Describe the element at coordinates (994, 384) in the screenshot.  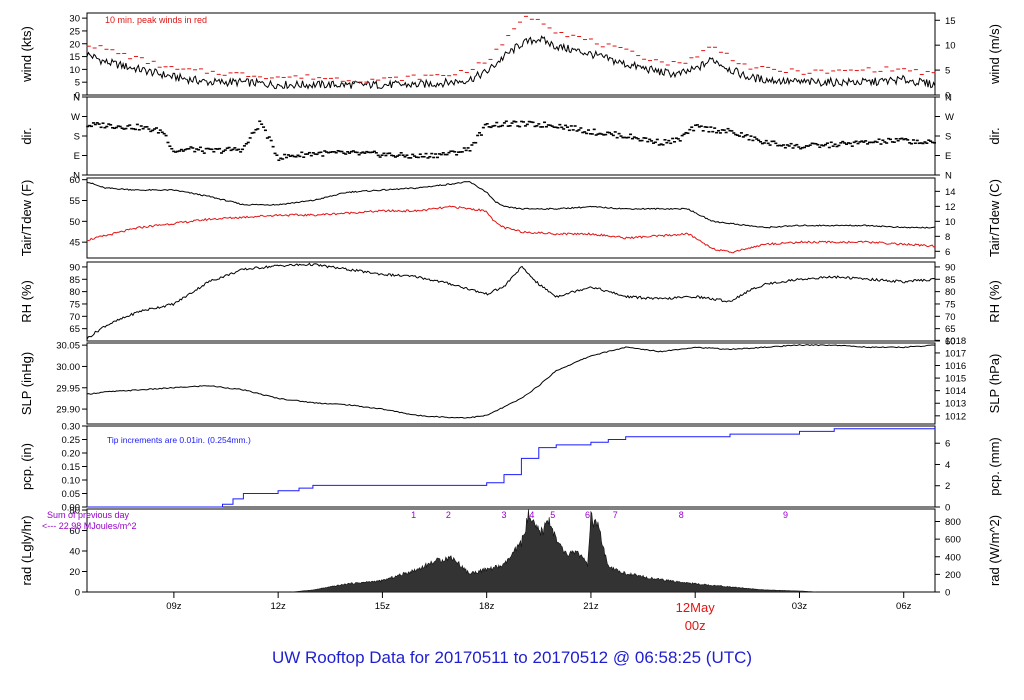
I see `slp-ylabel-right: SLP (hPa)` at that location.